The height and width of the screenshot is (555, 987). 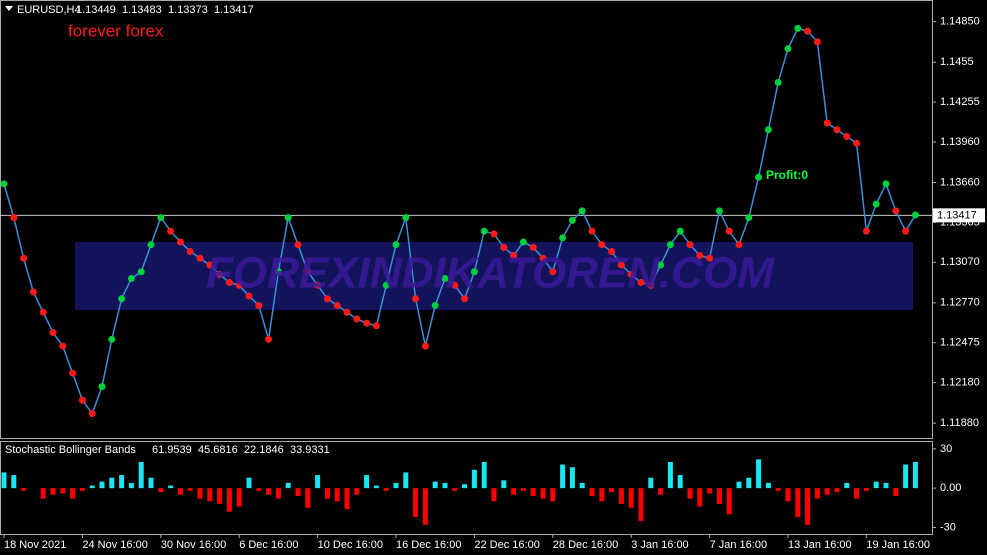 What do you see at coordinates (960, 303) in the screenshot?
I see `y-tick-label: 1.12770` at bounding box center [960, 303].